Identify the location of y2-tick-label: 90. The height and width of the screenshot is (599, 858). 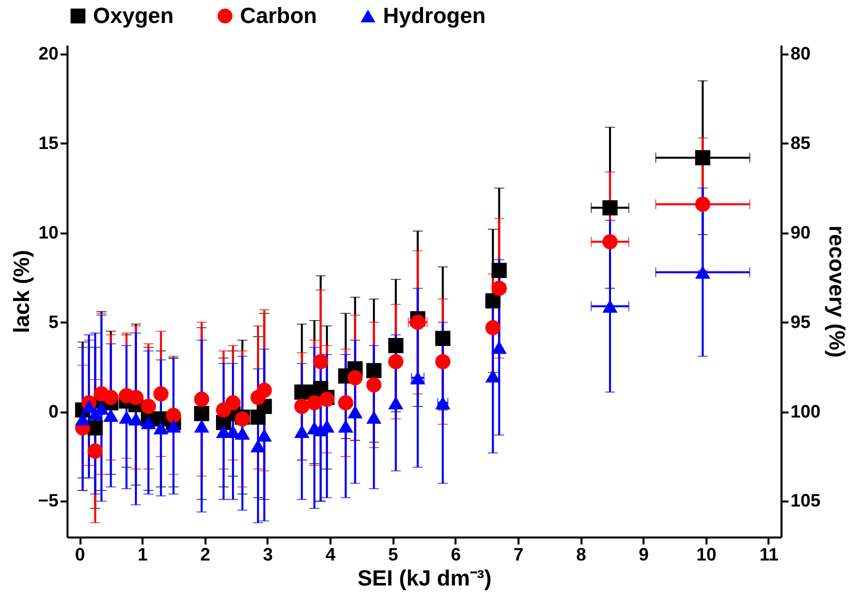
(800, 232).